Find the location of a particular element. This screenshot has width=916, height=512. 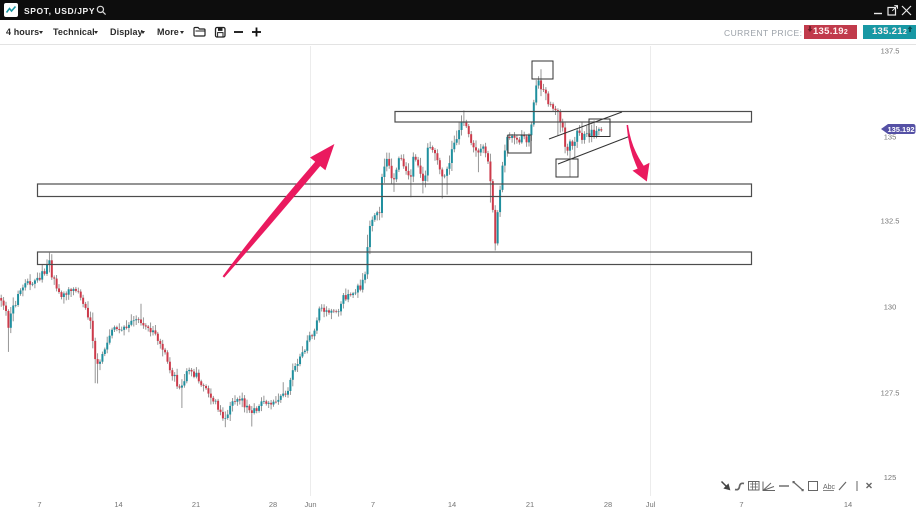

svg-text: 137.5 is located at coordinates (890, 51).